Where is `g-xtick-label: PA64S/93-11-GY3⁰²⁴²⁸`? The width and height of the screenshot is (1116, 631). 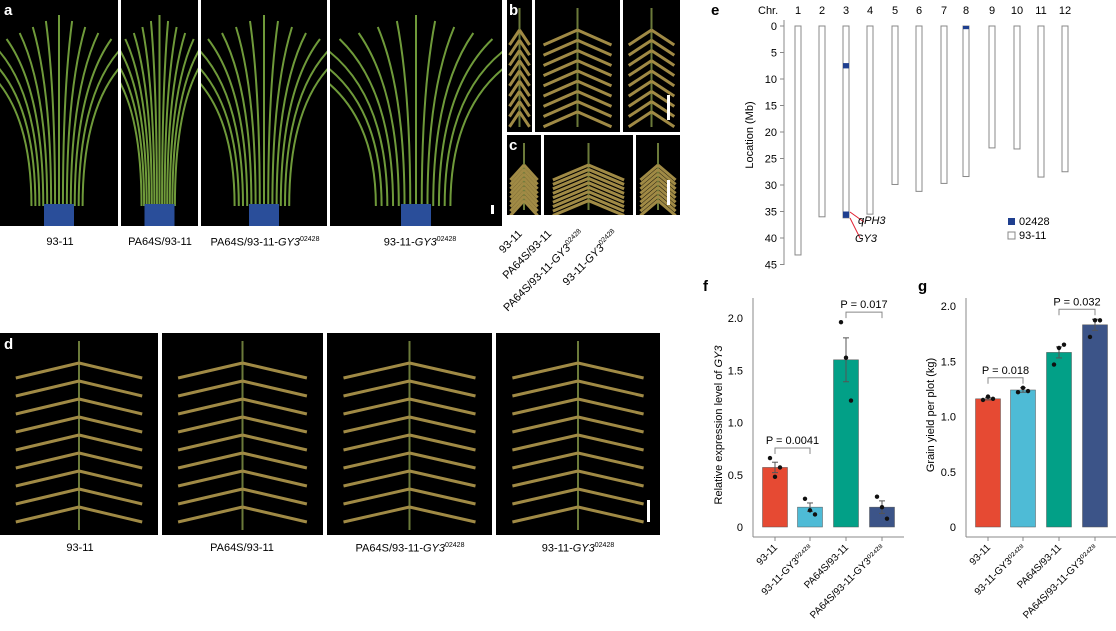
g-xtick-label: PA64S/93-11-GY3⁰²⁴²⁸ is located at coordinates (1060, 581).